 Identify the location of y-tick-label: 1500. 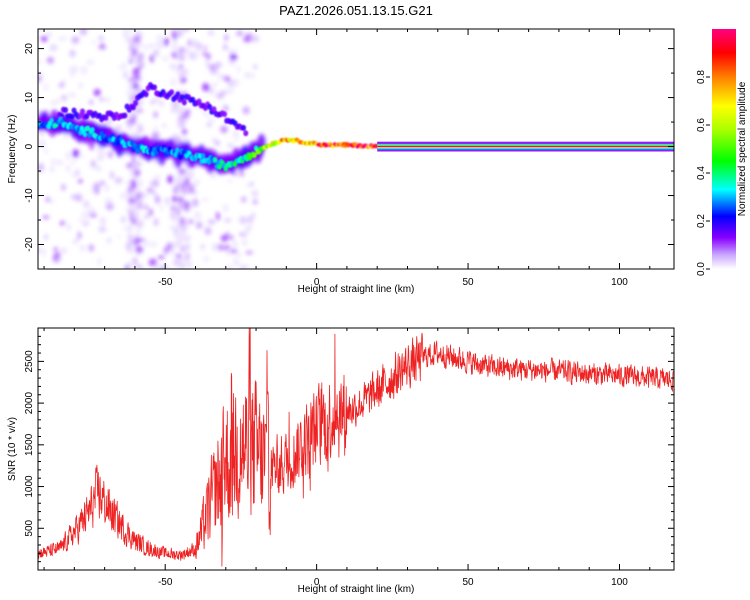
(29, 444).